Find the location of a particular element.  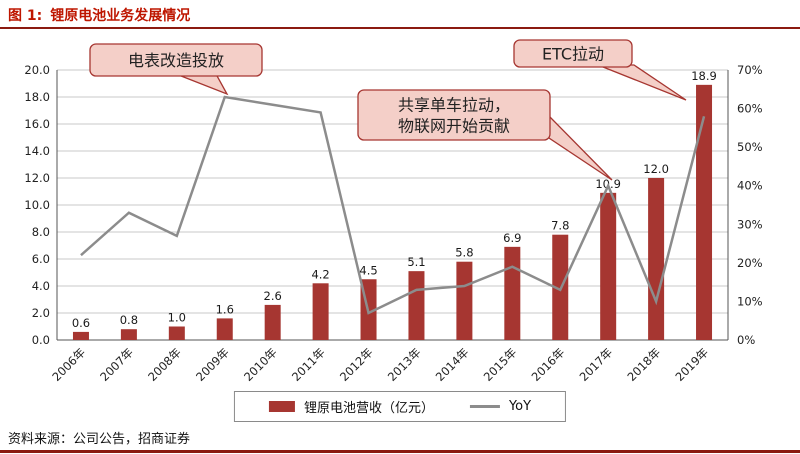

svg-text: 20.0 is located at coordinates (37, 70).